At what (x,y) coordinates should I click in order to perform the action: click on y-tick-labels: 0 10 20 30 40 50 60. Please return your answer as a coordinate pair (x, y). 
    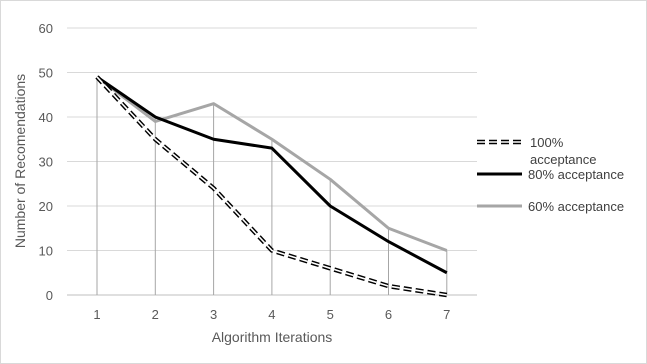
    Looking at the image, I should click on (46, 162).